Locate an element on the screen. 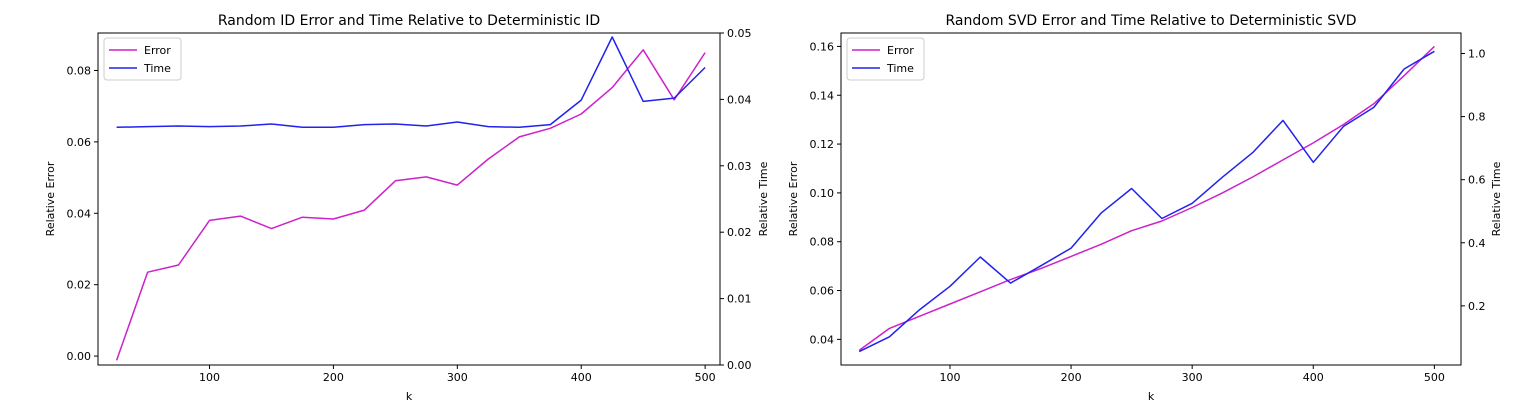 The image size is (1539, 415). y-tick-label: 0.00 is located at coordinates (79, 356).